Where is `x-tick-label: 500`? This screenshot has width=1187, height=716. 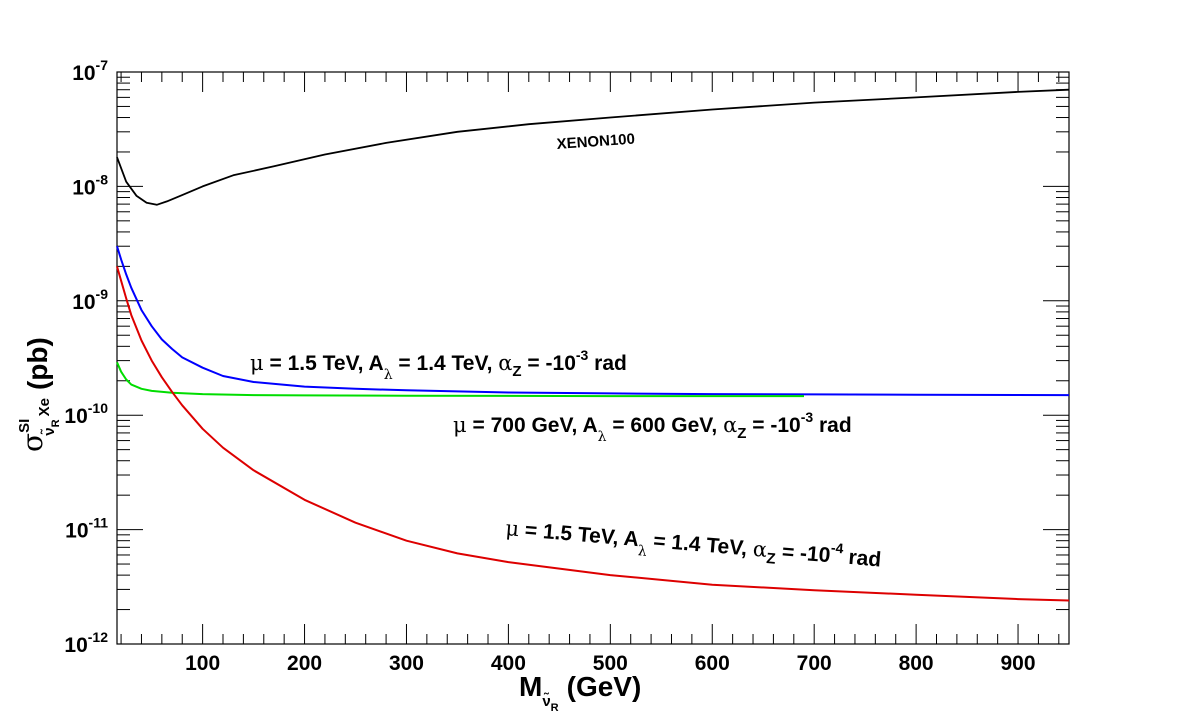
x-tick-label: 500 is located at coordinates (610, 663).